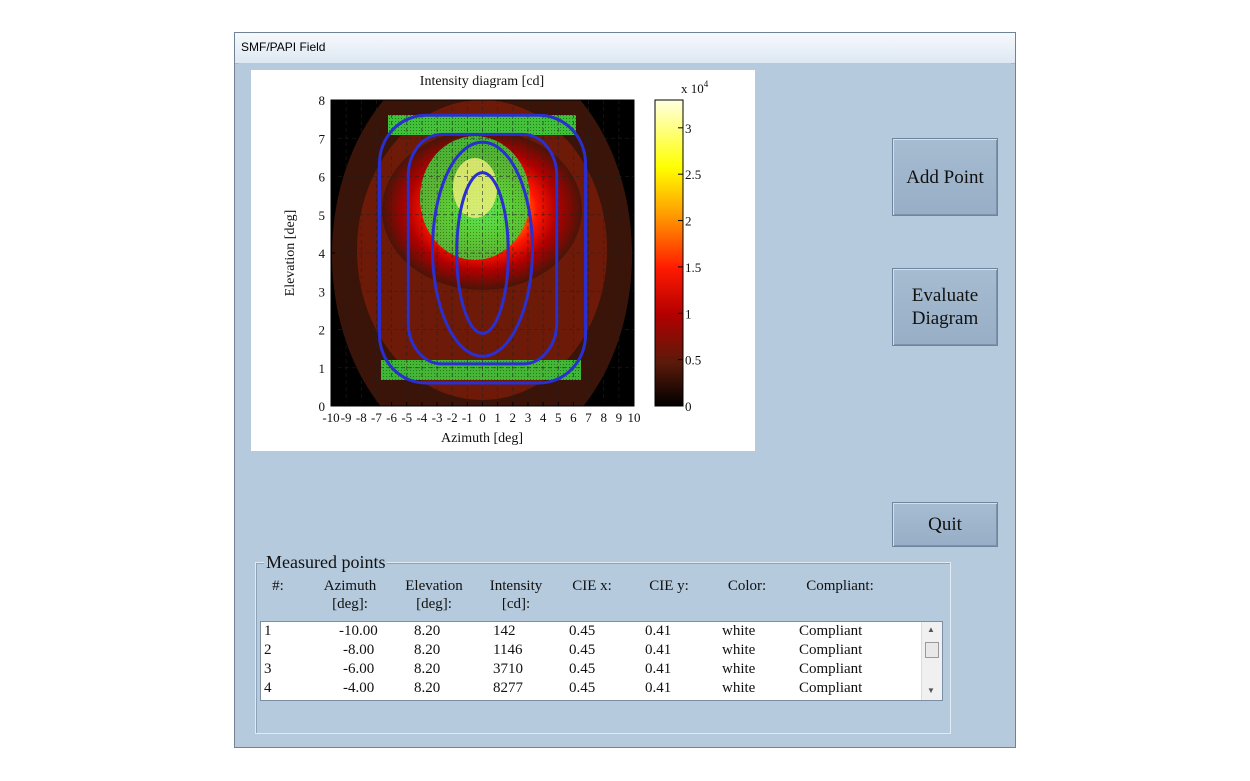 The image size is (1250, 781). Describe the element at coordinates (268, 688) in the screenshot. I see `cell-number: 4` at that location.